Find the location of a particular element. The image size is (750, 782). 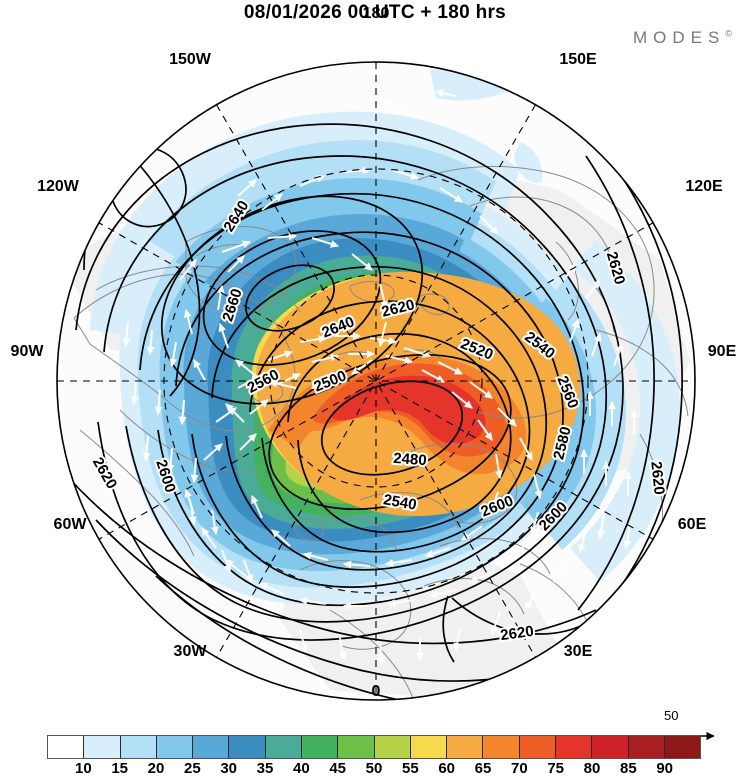

colorbar-tick: 15 is located at coordinates (119, 768).